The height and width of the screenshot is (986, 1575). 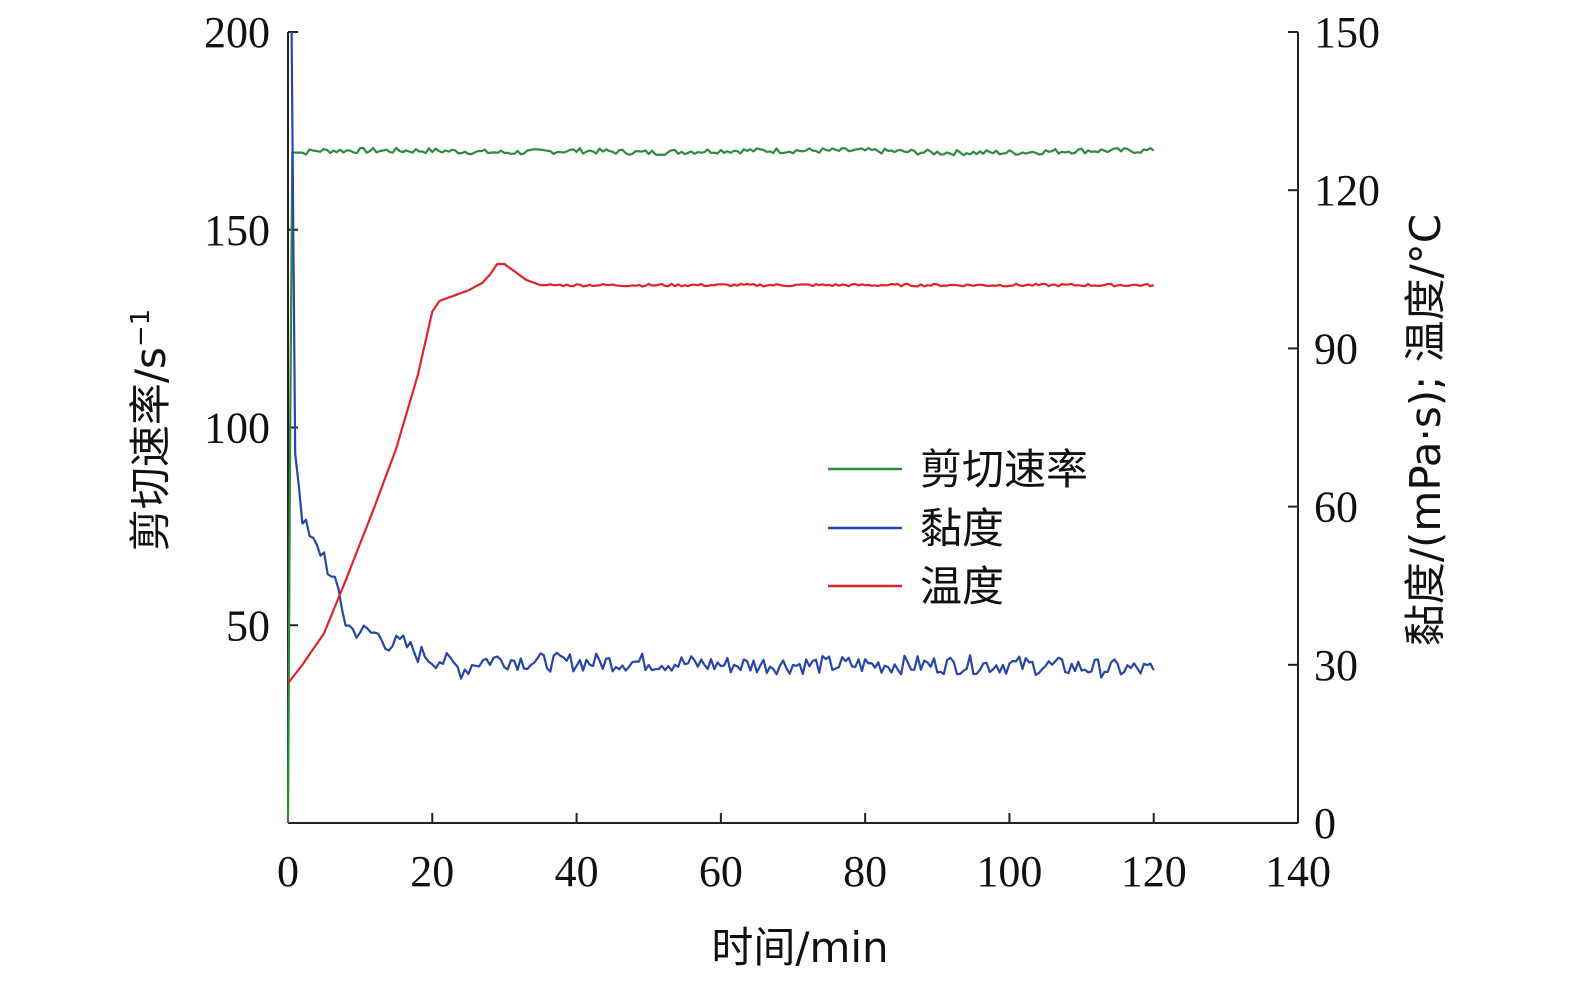 I want to click on x-tick-label: 60, so click(x=721, y=871).